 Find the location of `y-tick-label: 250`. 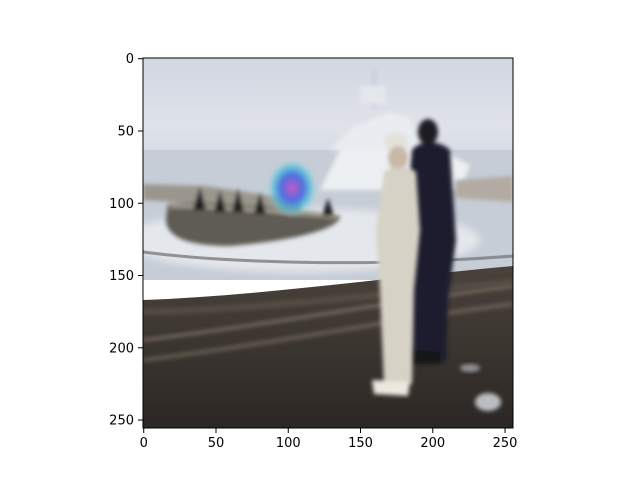

y-tick-label: 250 is located at coordinates (121, 421).